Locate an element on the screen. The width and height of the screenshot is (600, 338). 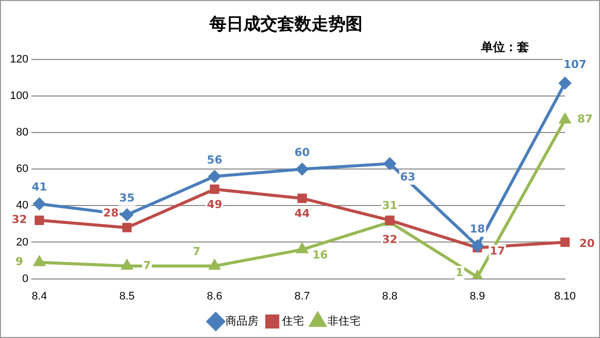
x-tick-label: 8.7 is located at coordinates (302, 296).